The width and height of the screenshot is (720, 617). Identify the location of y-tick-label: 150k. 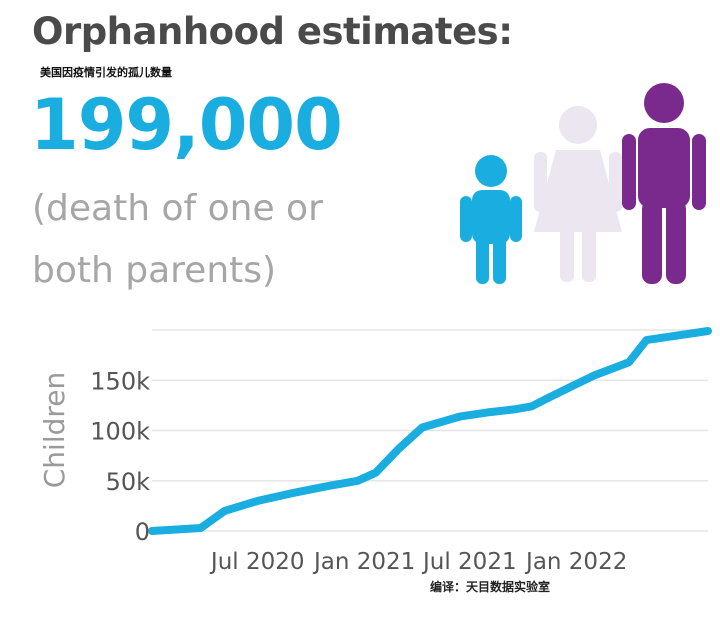
(120, 381).